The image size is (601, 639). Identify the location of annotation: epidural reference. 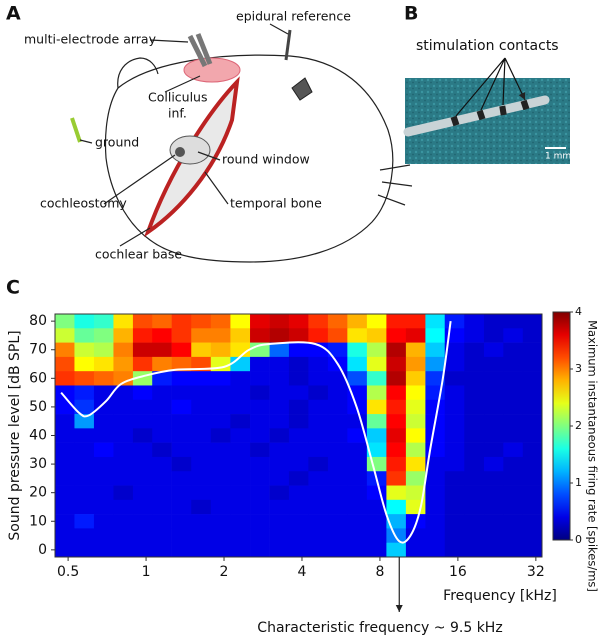
(293, 16).